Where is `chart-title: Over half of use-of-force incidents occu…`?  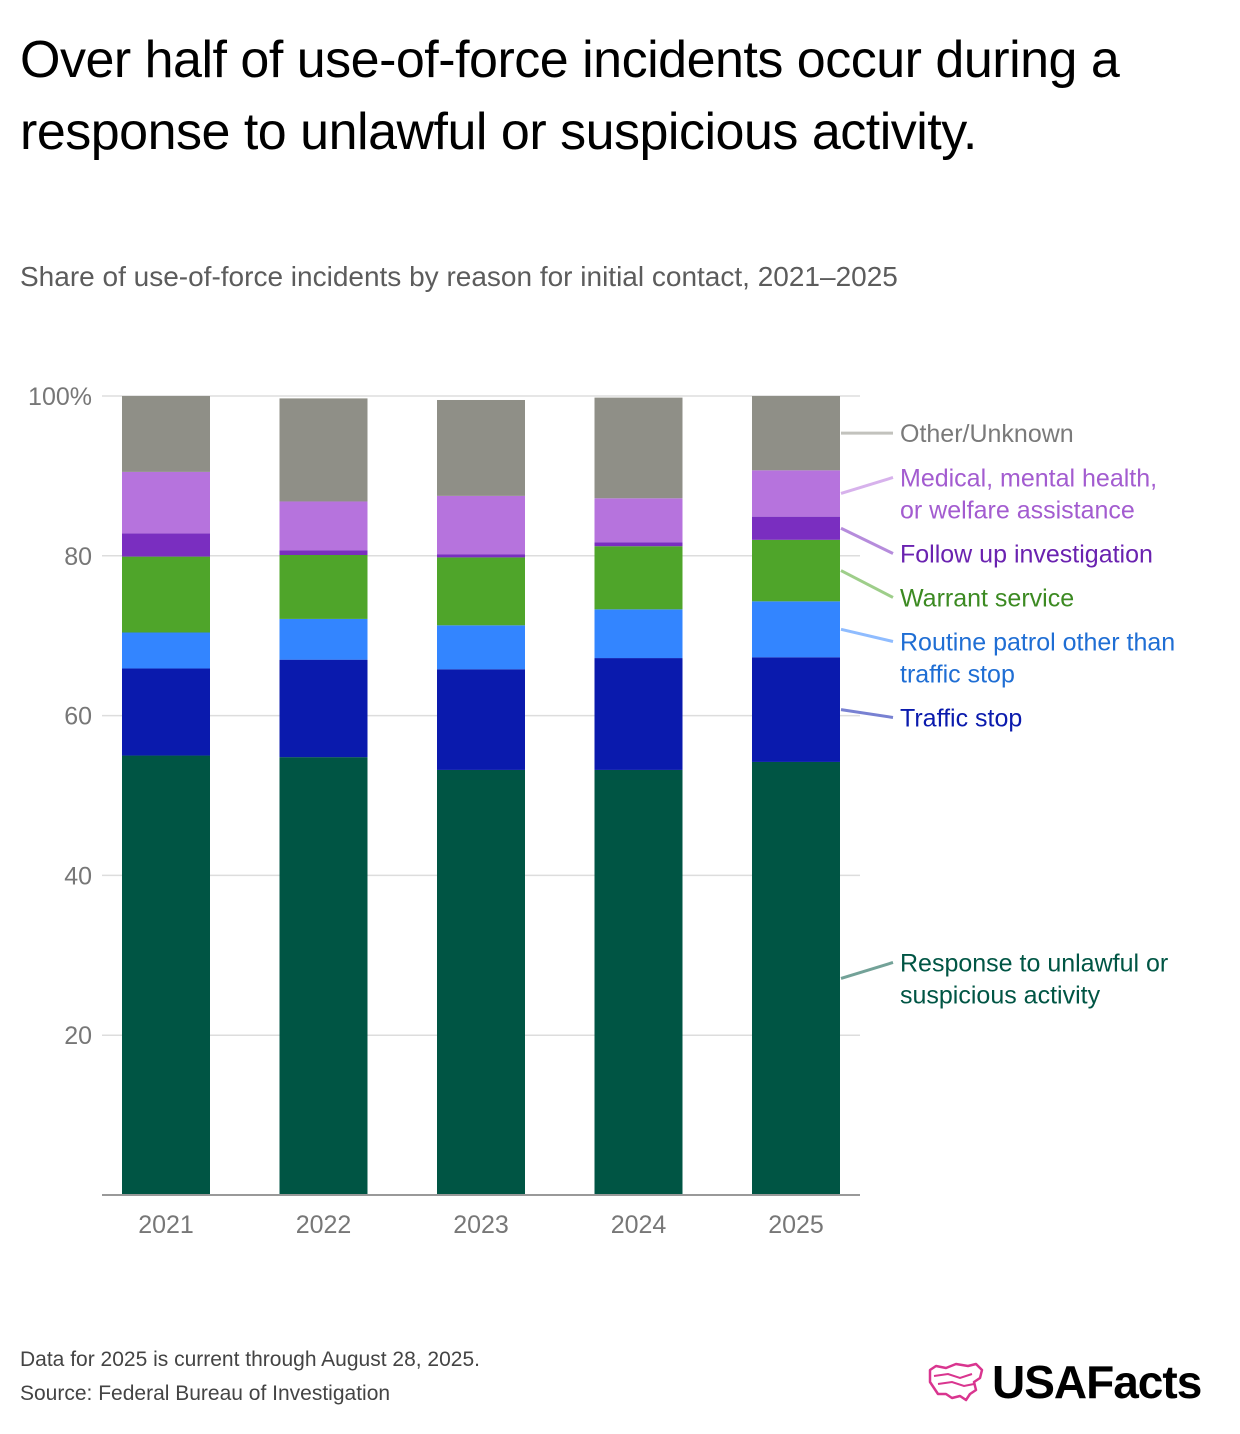 chart-title: Over half of use-of-force incidents occu… is located at coordinates (570, 96).